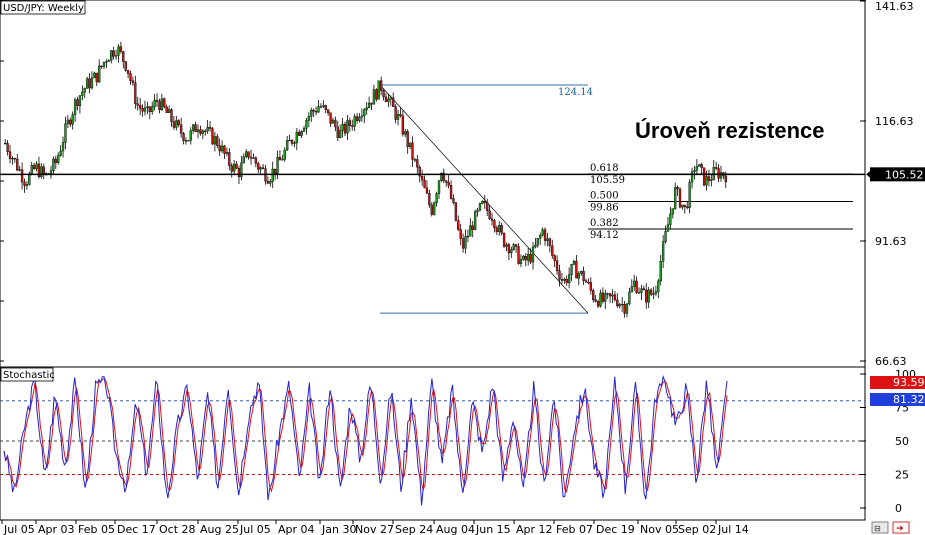  What do you see at coordinates (904, 174) in the screenshot?
I see `current-price-label: 105.52` at bounding box center [904, 174].